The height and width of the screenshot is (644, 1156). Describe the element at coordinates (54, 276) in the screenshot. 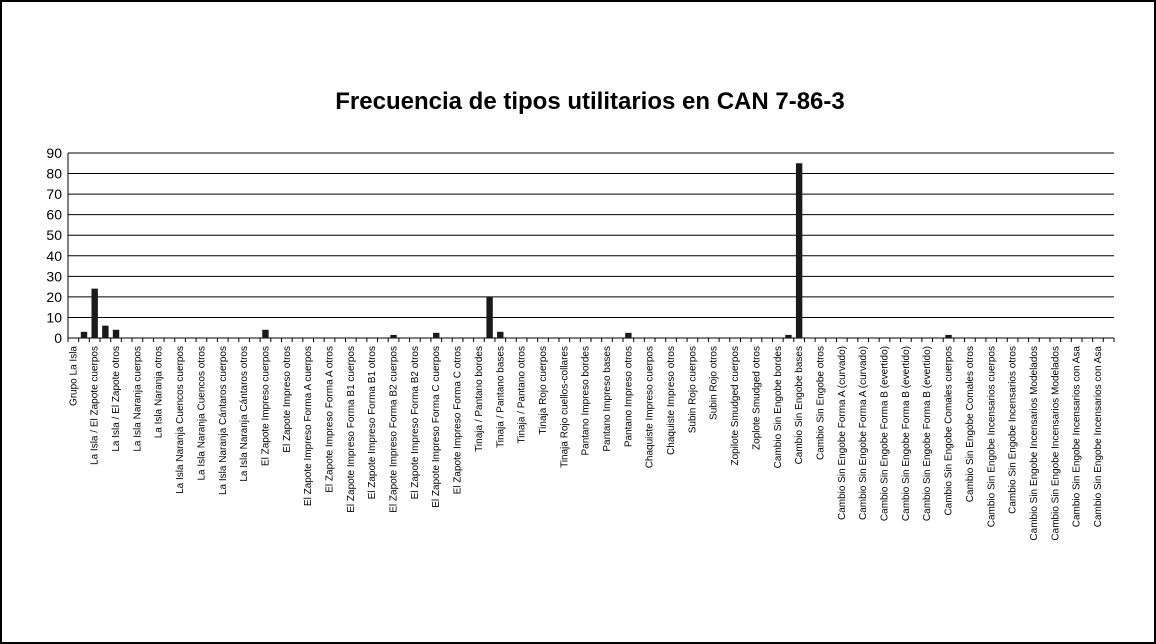

I see `y-tick-label: 30` at that location.